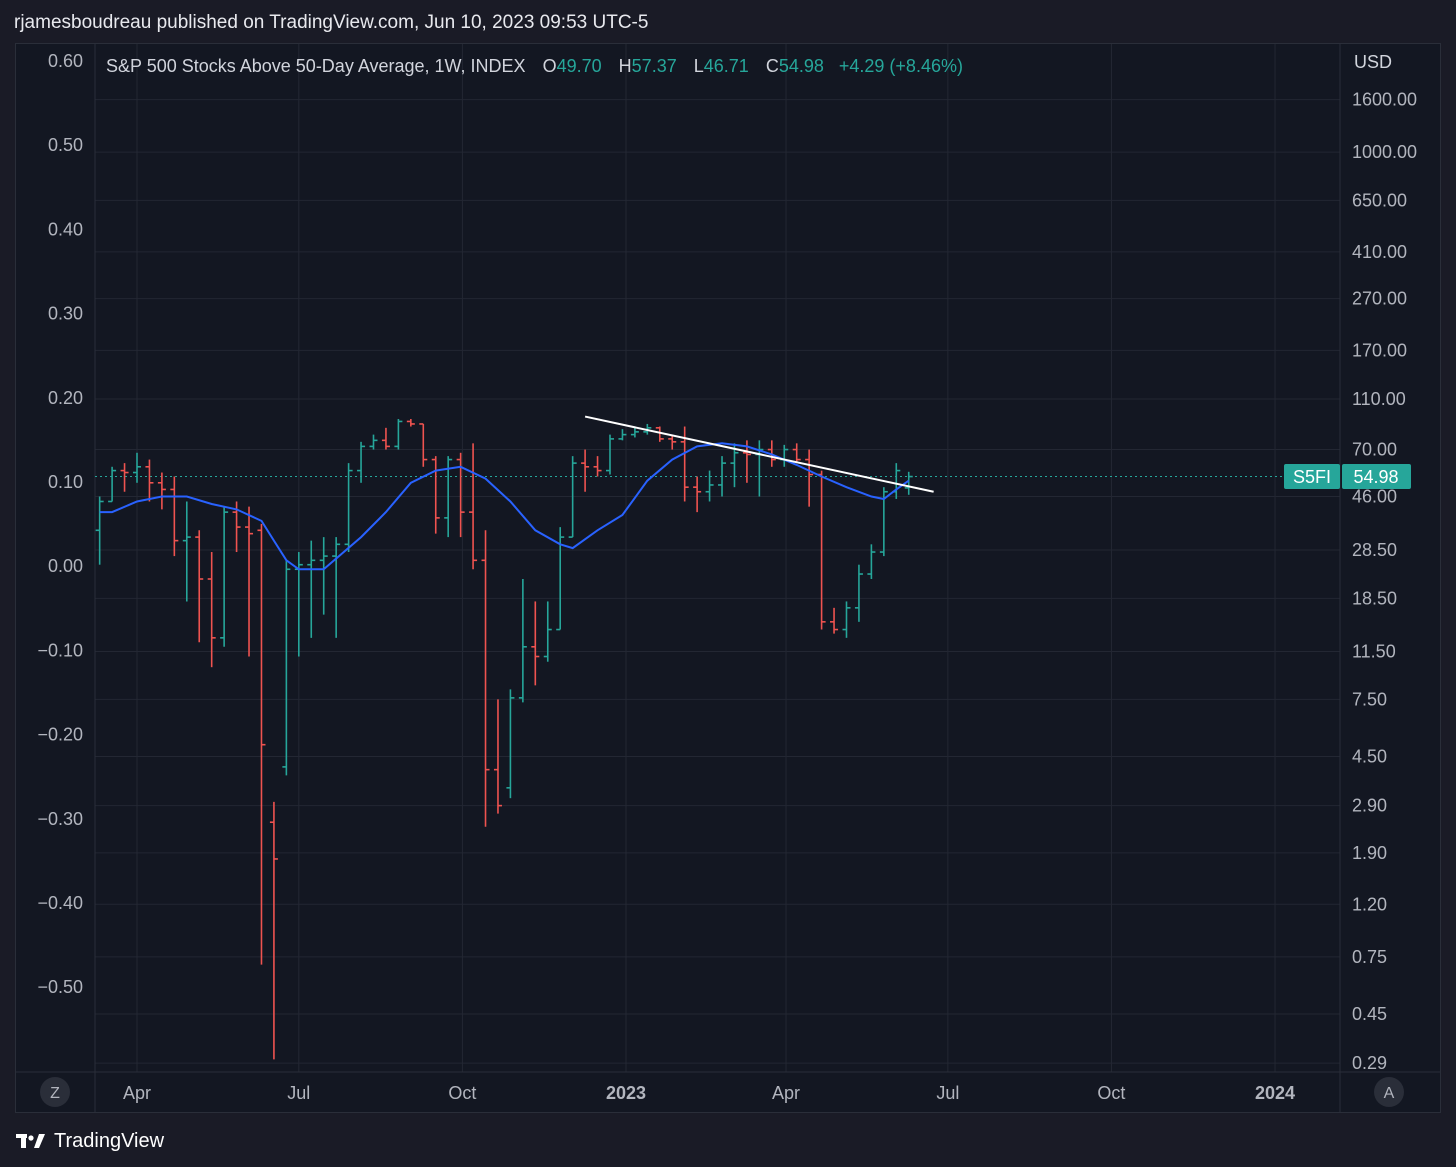  I want to click on symbol-tag-bg, so click(1312, 476).